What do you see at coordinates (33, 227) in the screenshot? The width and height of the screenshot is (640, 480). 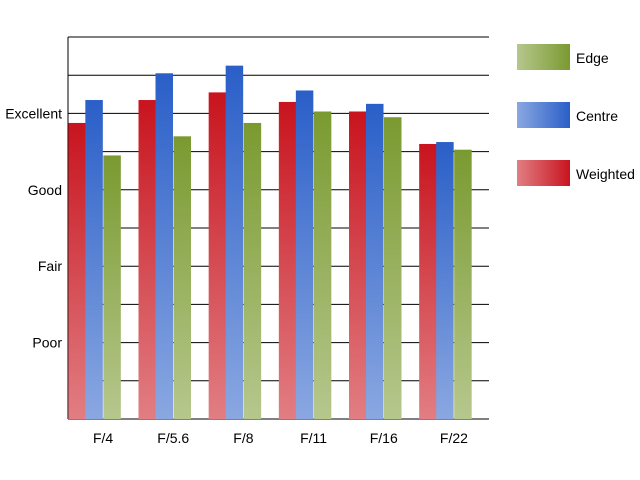 I see `y-tick-labels: Poor Fair Good Excellent` at bounding box center [33, 227].